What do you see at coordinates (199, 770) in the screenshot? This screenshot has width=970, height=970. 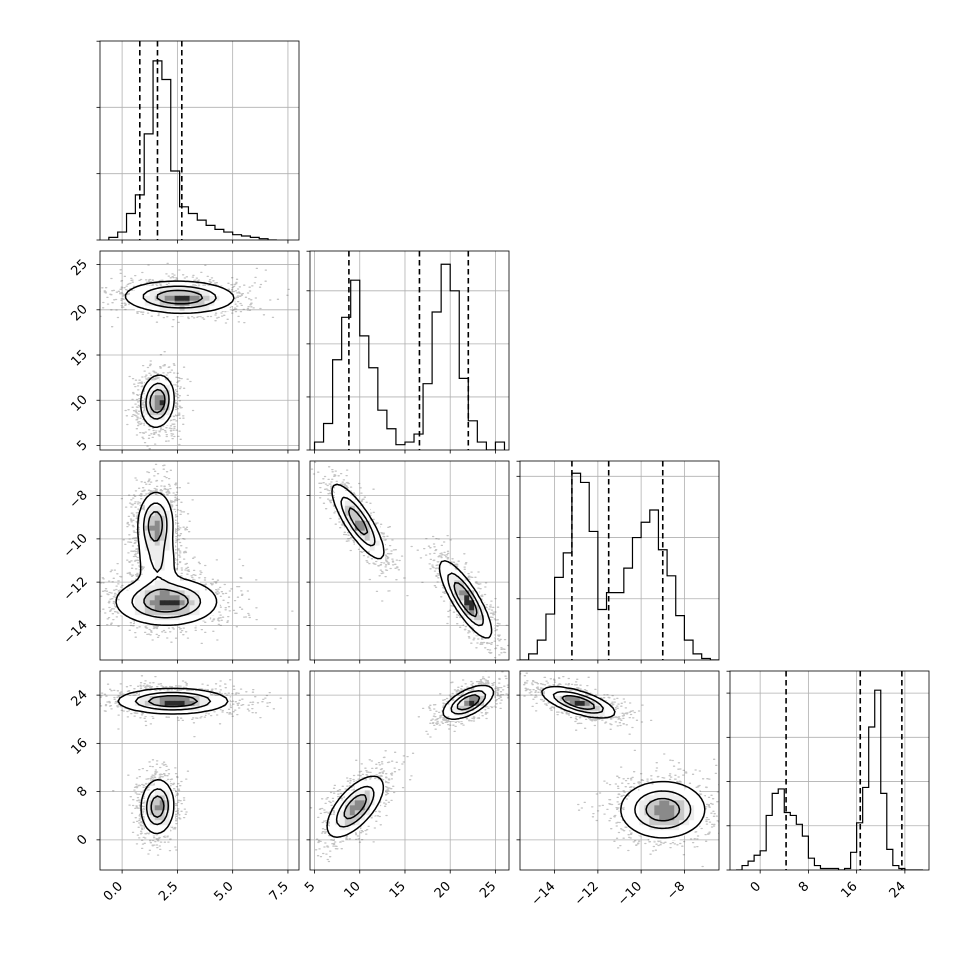 I see `panel-frame` at bounding box center [199, 770].